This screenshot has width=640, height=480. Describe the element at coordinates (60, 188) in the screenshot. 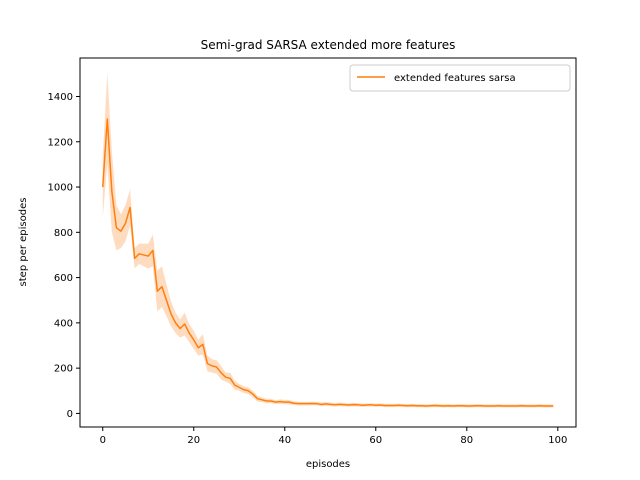

I see `y-tick-label: 1000` at that location.